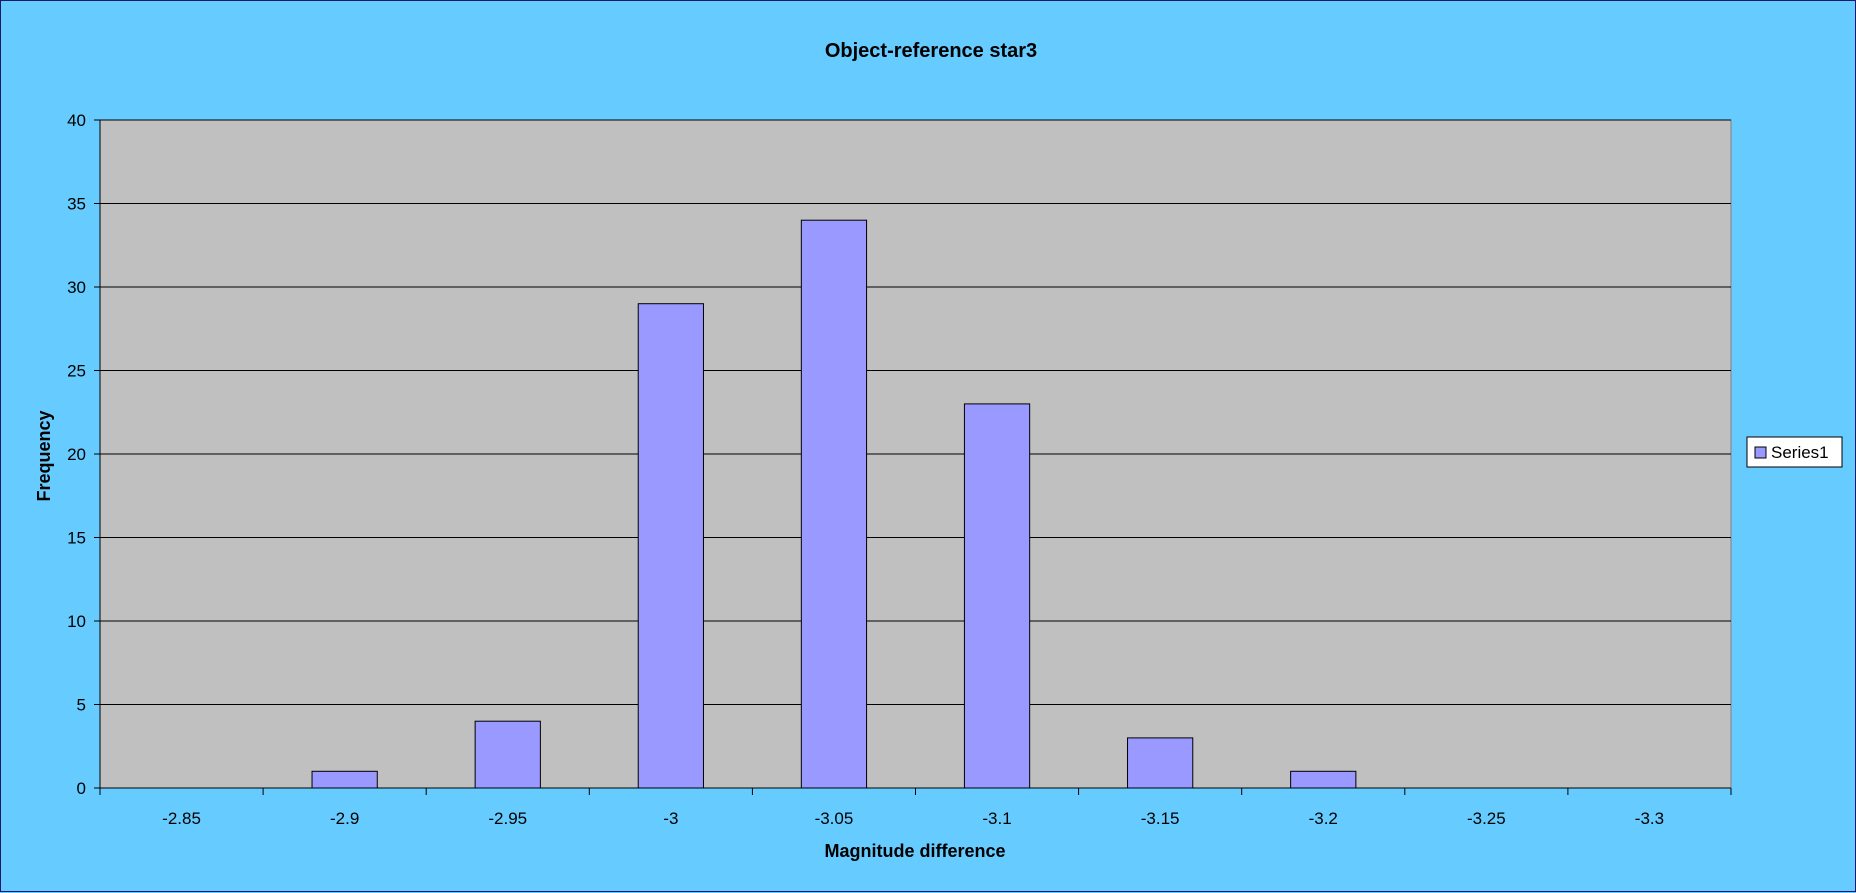 The width and height of the screenshot is (1856, 893). Describe the element at coordinates (914, 851) in the screenshot. I see `x-axis-title: Magnitude difference` at that location.